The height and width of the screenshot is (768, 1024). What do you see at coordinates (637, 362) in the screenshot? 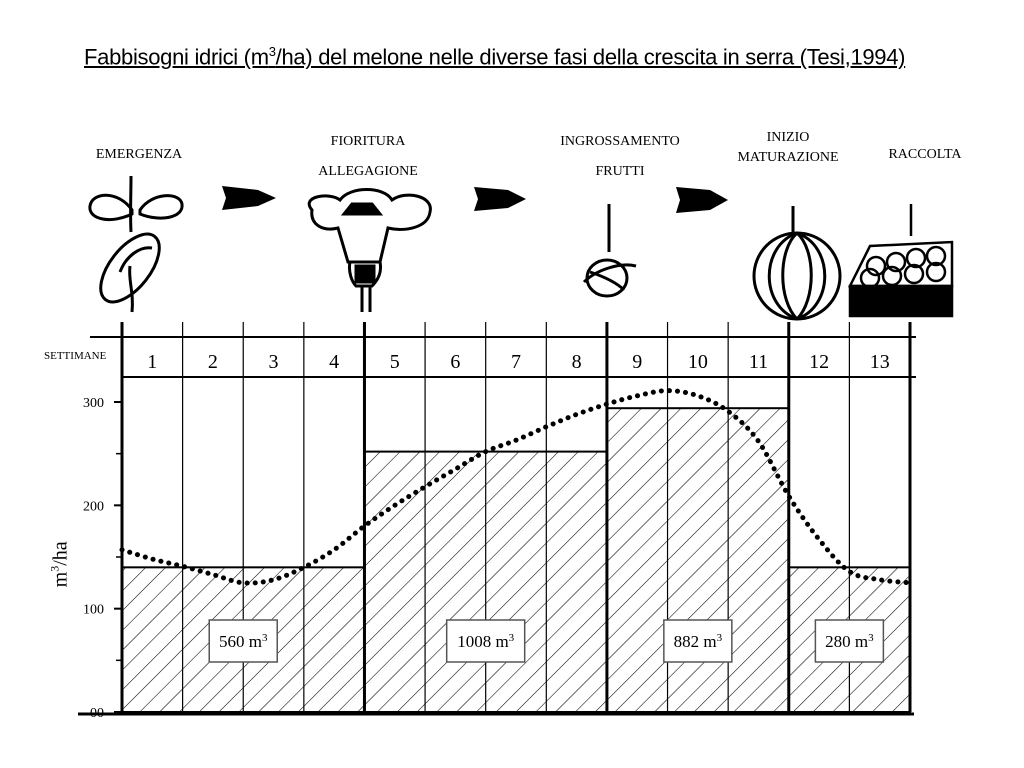
I see `week-label-9: 9` at bounding box center [637, 362].